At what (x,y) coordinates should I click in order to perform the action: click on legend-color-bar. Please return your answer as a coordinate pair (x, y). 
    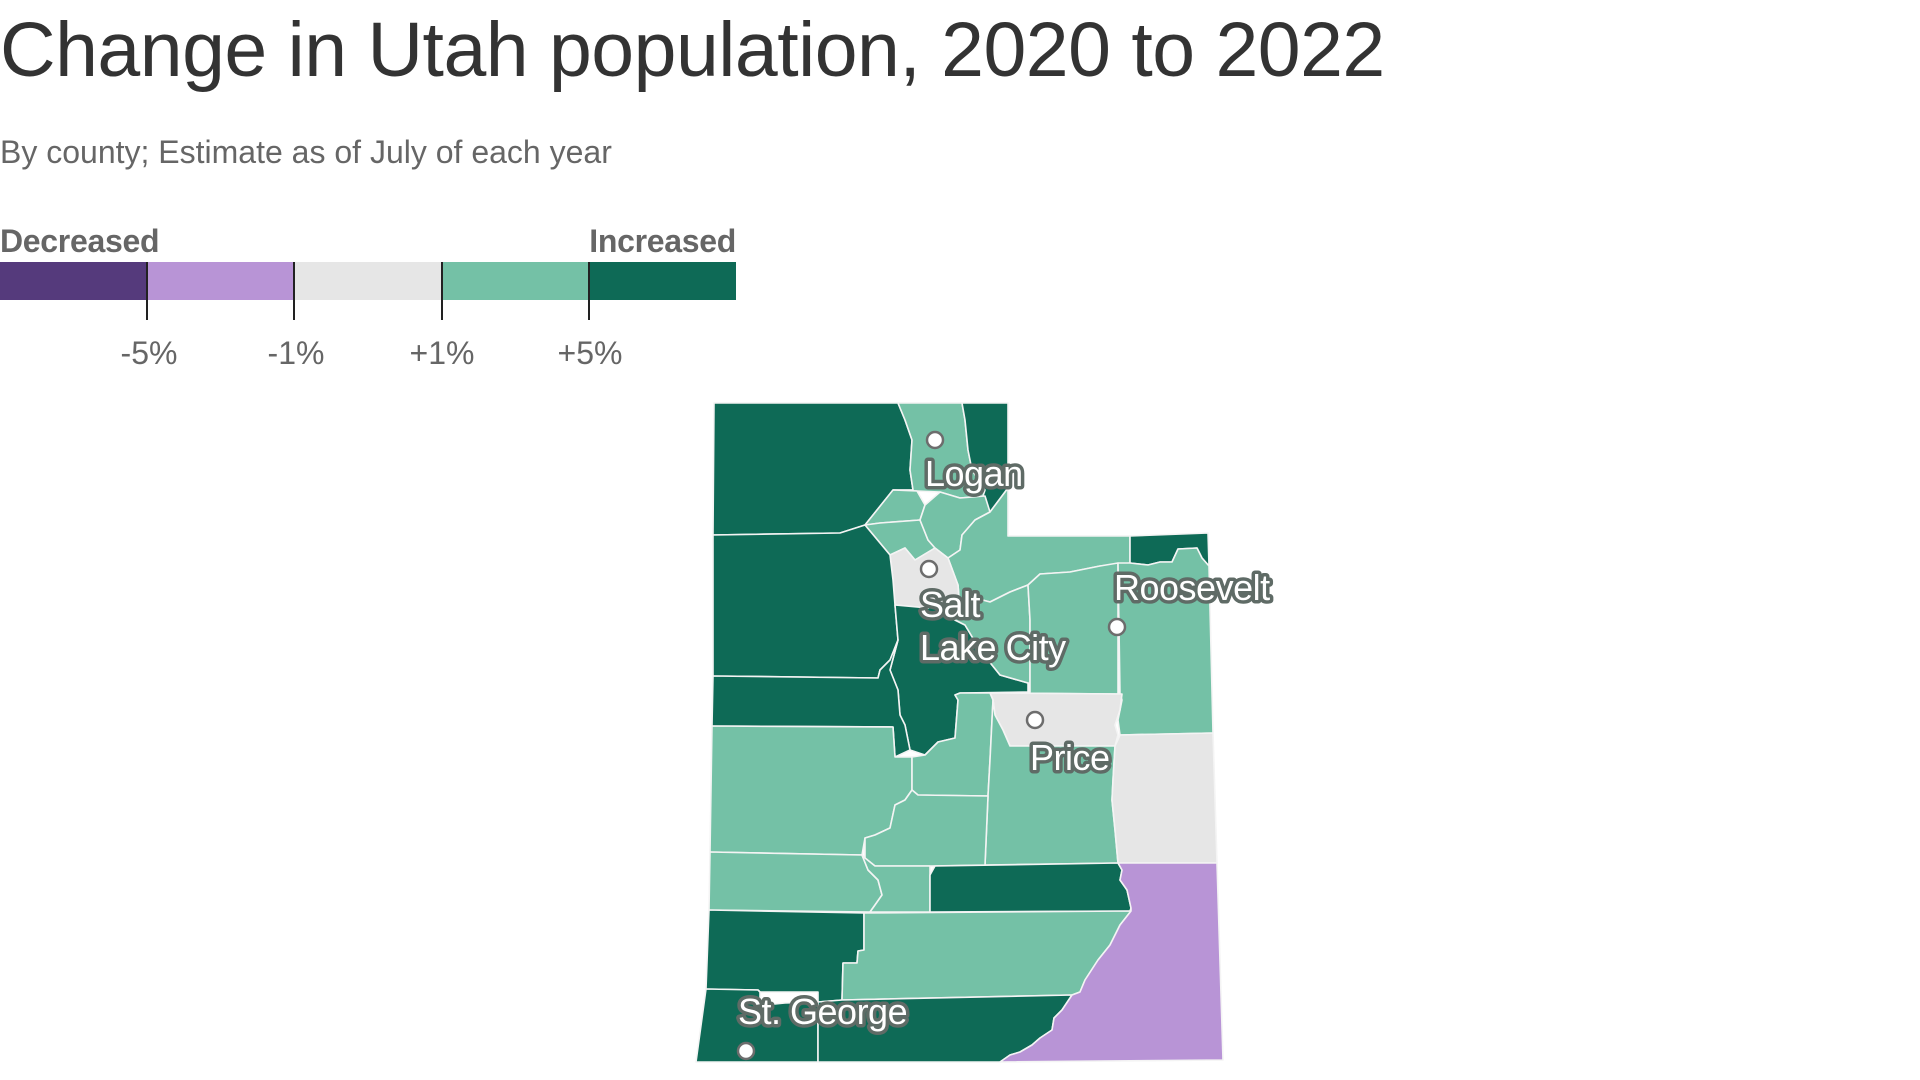
    Looking at the image, I should click on (368, 281).